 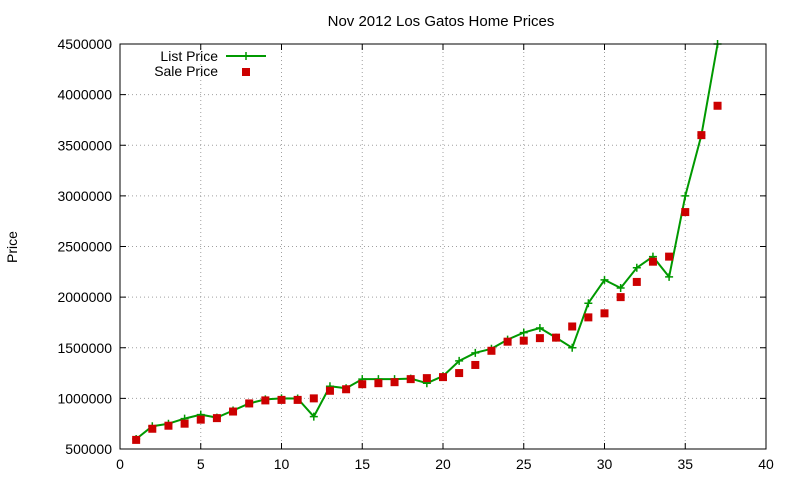 What do you see at coordinates (84, 297) in the screenshot?
I see `y-tick-label: 2000000` at bounding box center [84, 297].